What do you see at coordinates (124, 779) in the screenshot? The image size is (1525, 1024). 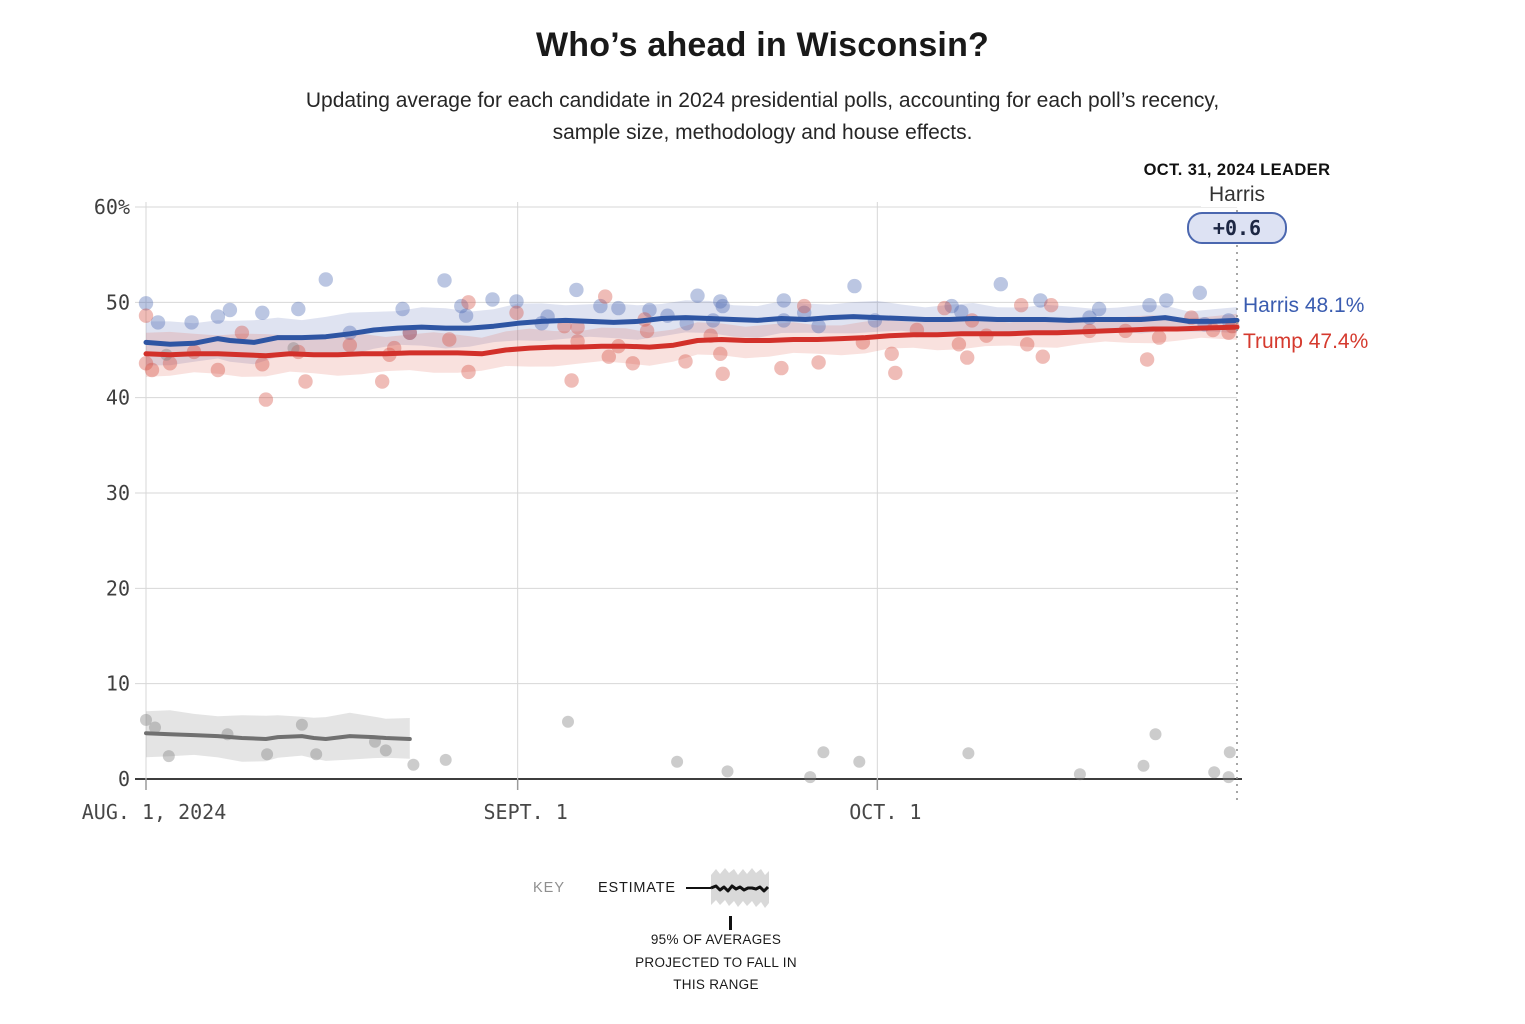 I see `y-tick-label: 0` at bounding box center [124, 779].